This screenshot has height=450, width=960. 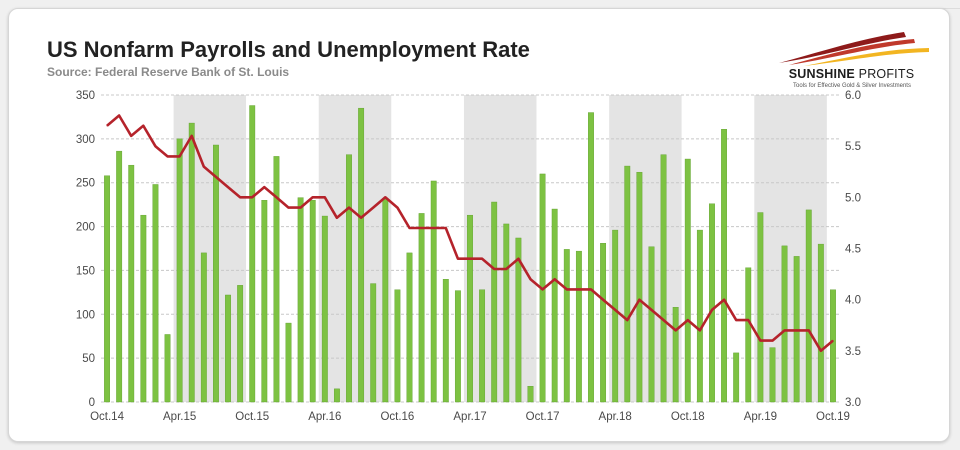 What do you see at coordinates (688, 417) in the screenshot?
I see `x-tick-label: Oct.18` at bounding box center [688, 417].